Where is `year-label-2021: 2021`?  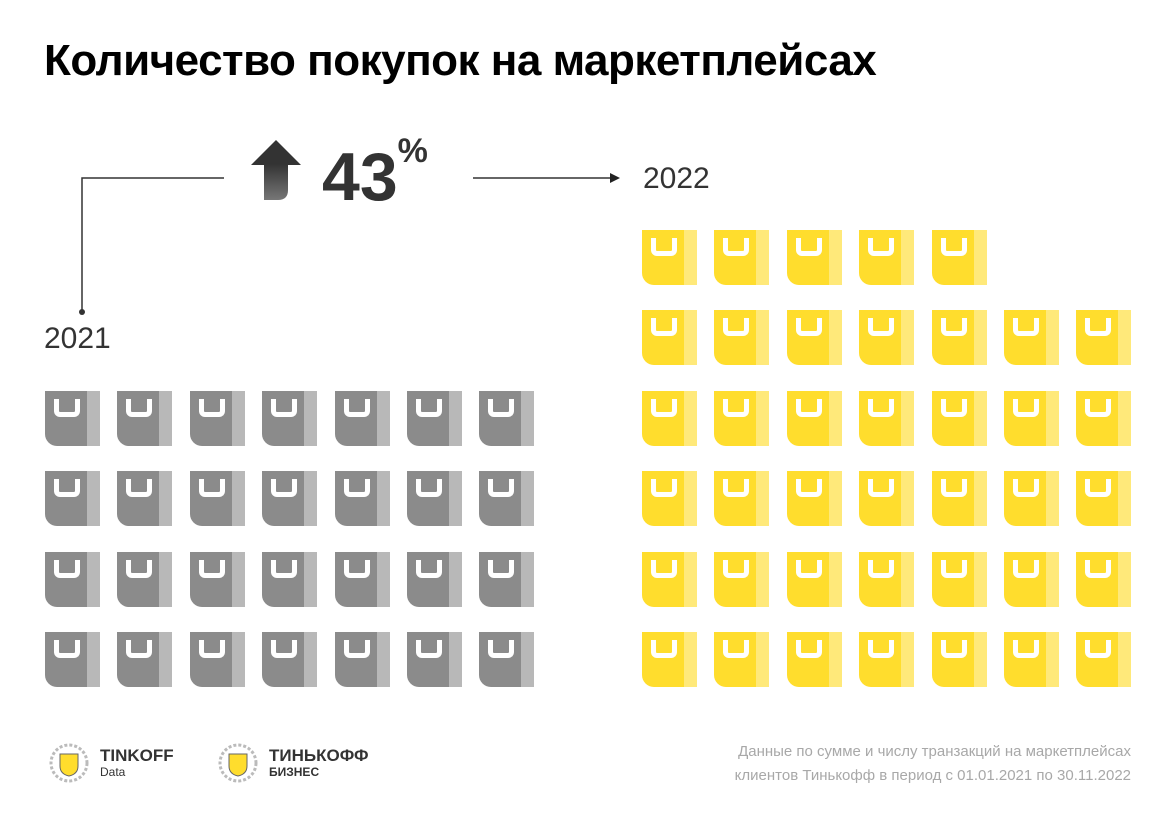 year-label-2021: 2021 is located at coordinates (77, 338).